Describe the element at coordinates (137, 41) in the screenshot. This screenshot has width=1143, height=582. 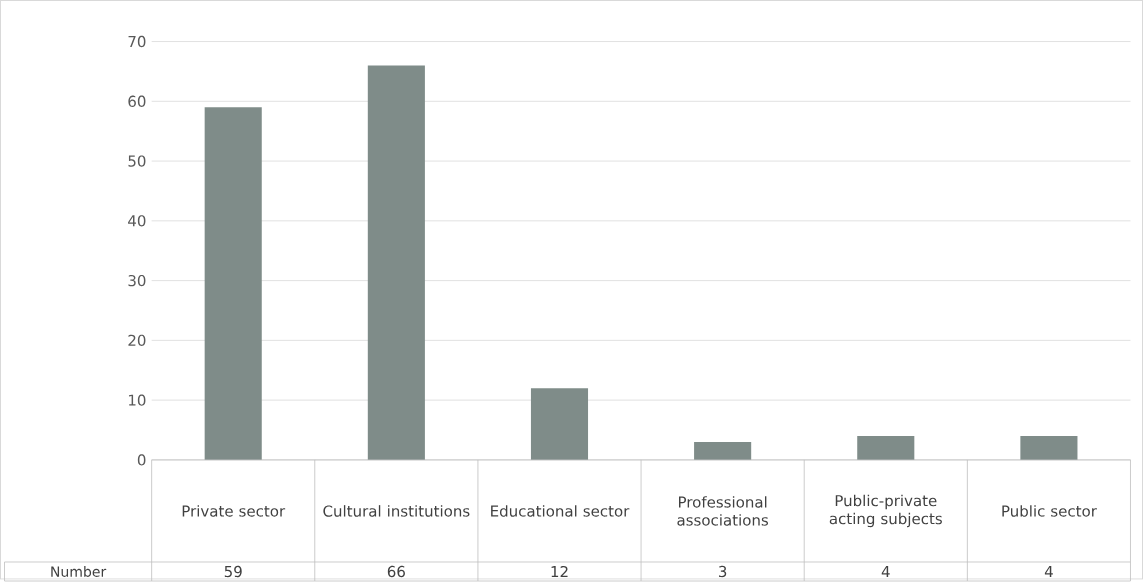
I see `y-tick-label: 70` at that location.